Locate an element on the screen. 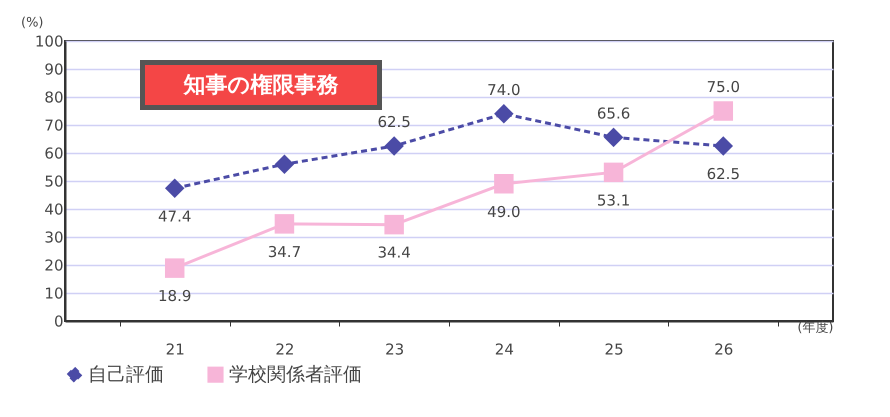 The width and height of the screenshot is (890, 417). data-label: 74.0 is located at coordinates (504, 89).